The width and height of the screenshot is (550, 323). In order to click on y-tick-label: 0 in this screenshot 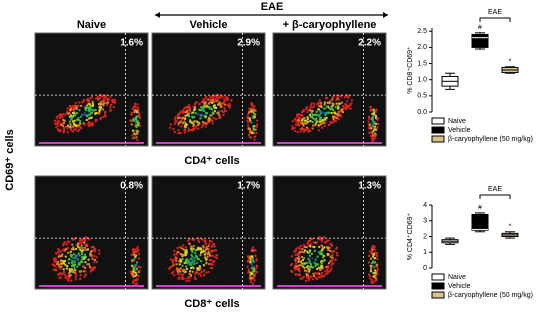, I will do `click(425, 268)`.